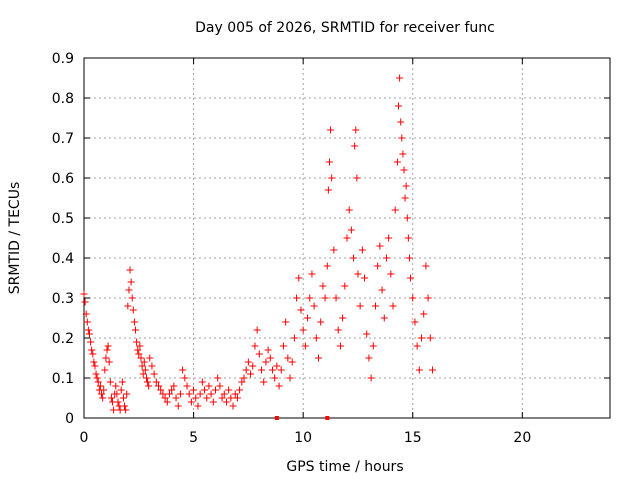 The image size is (640, 480). What do you see at coordinates (63, 339) in the screenshot?
I see `y-tick-label: 0.2` at bounding box center [63, 339].